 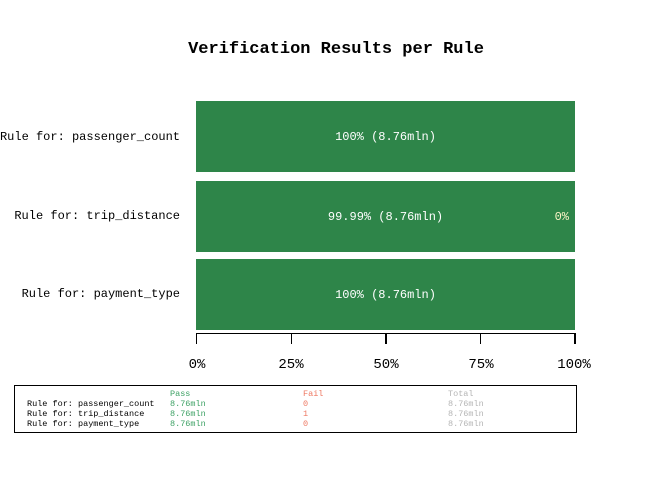 What do you see at coordinates (306, 414) in the screenshot?
I see `fail-value: 1` at bounding box center [306, 414].